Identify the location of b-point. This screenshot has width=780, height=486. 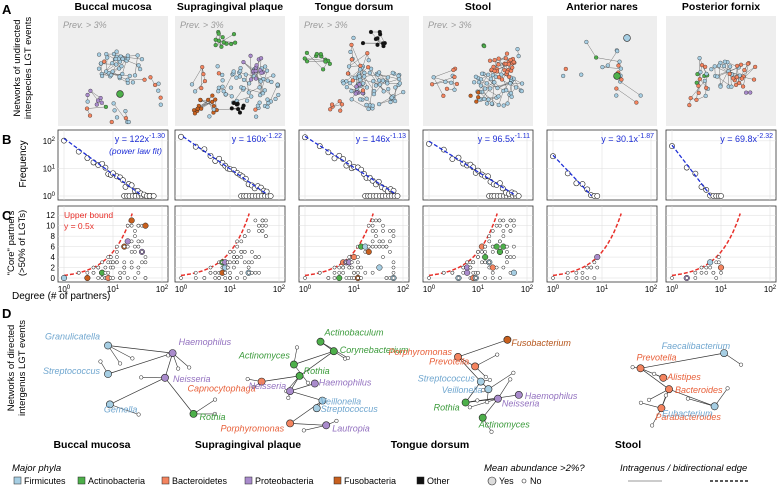
(397, 196).